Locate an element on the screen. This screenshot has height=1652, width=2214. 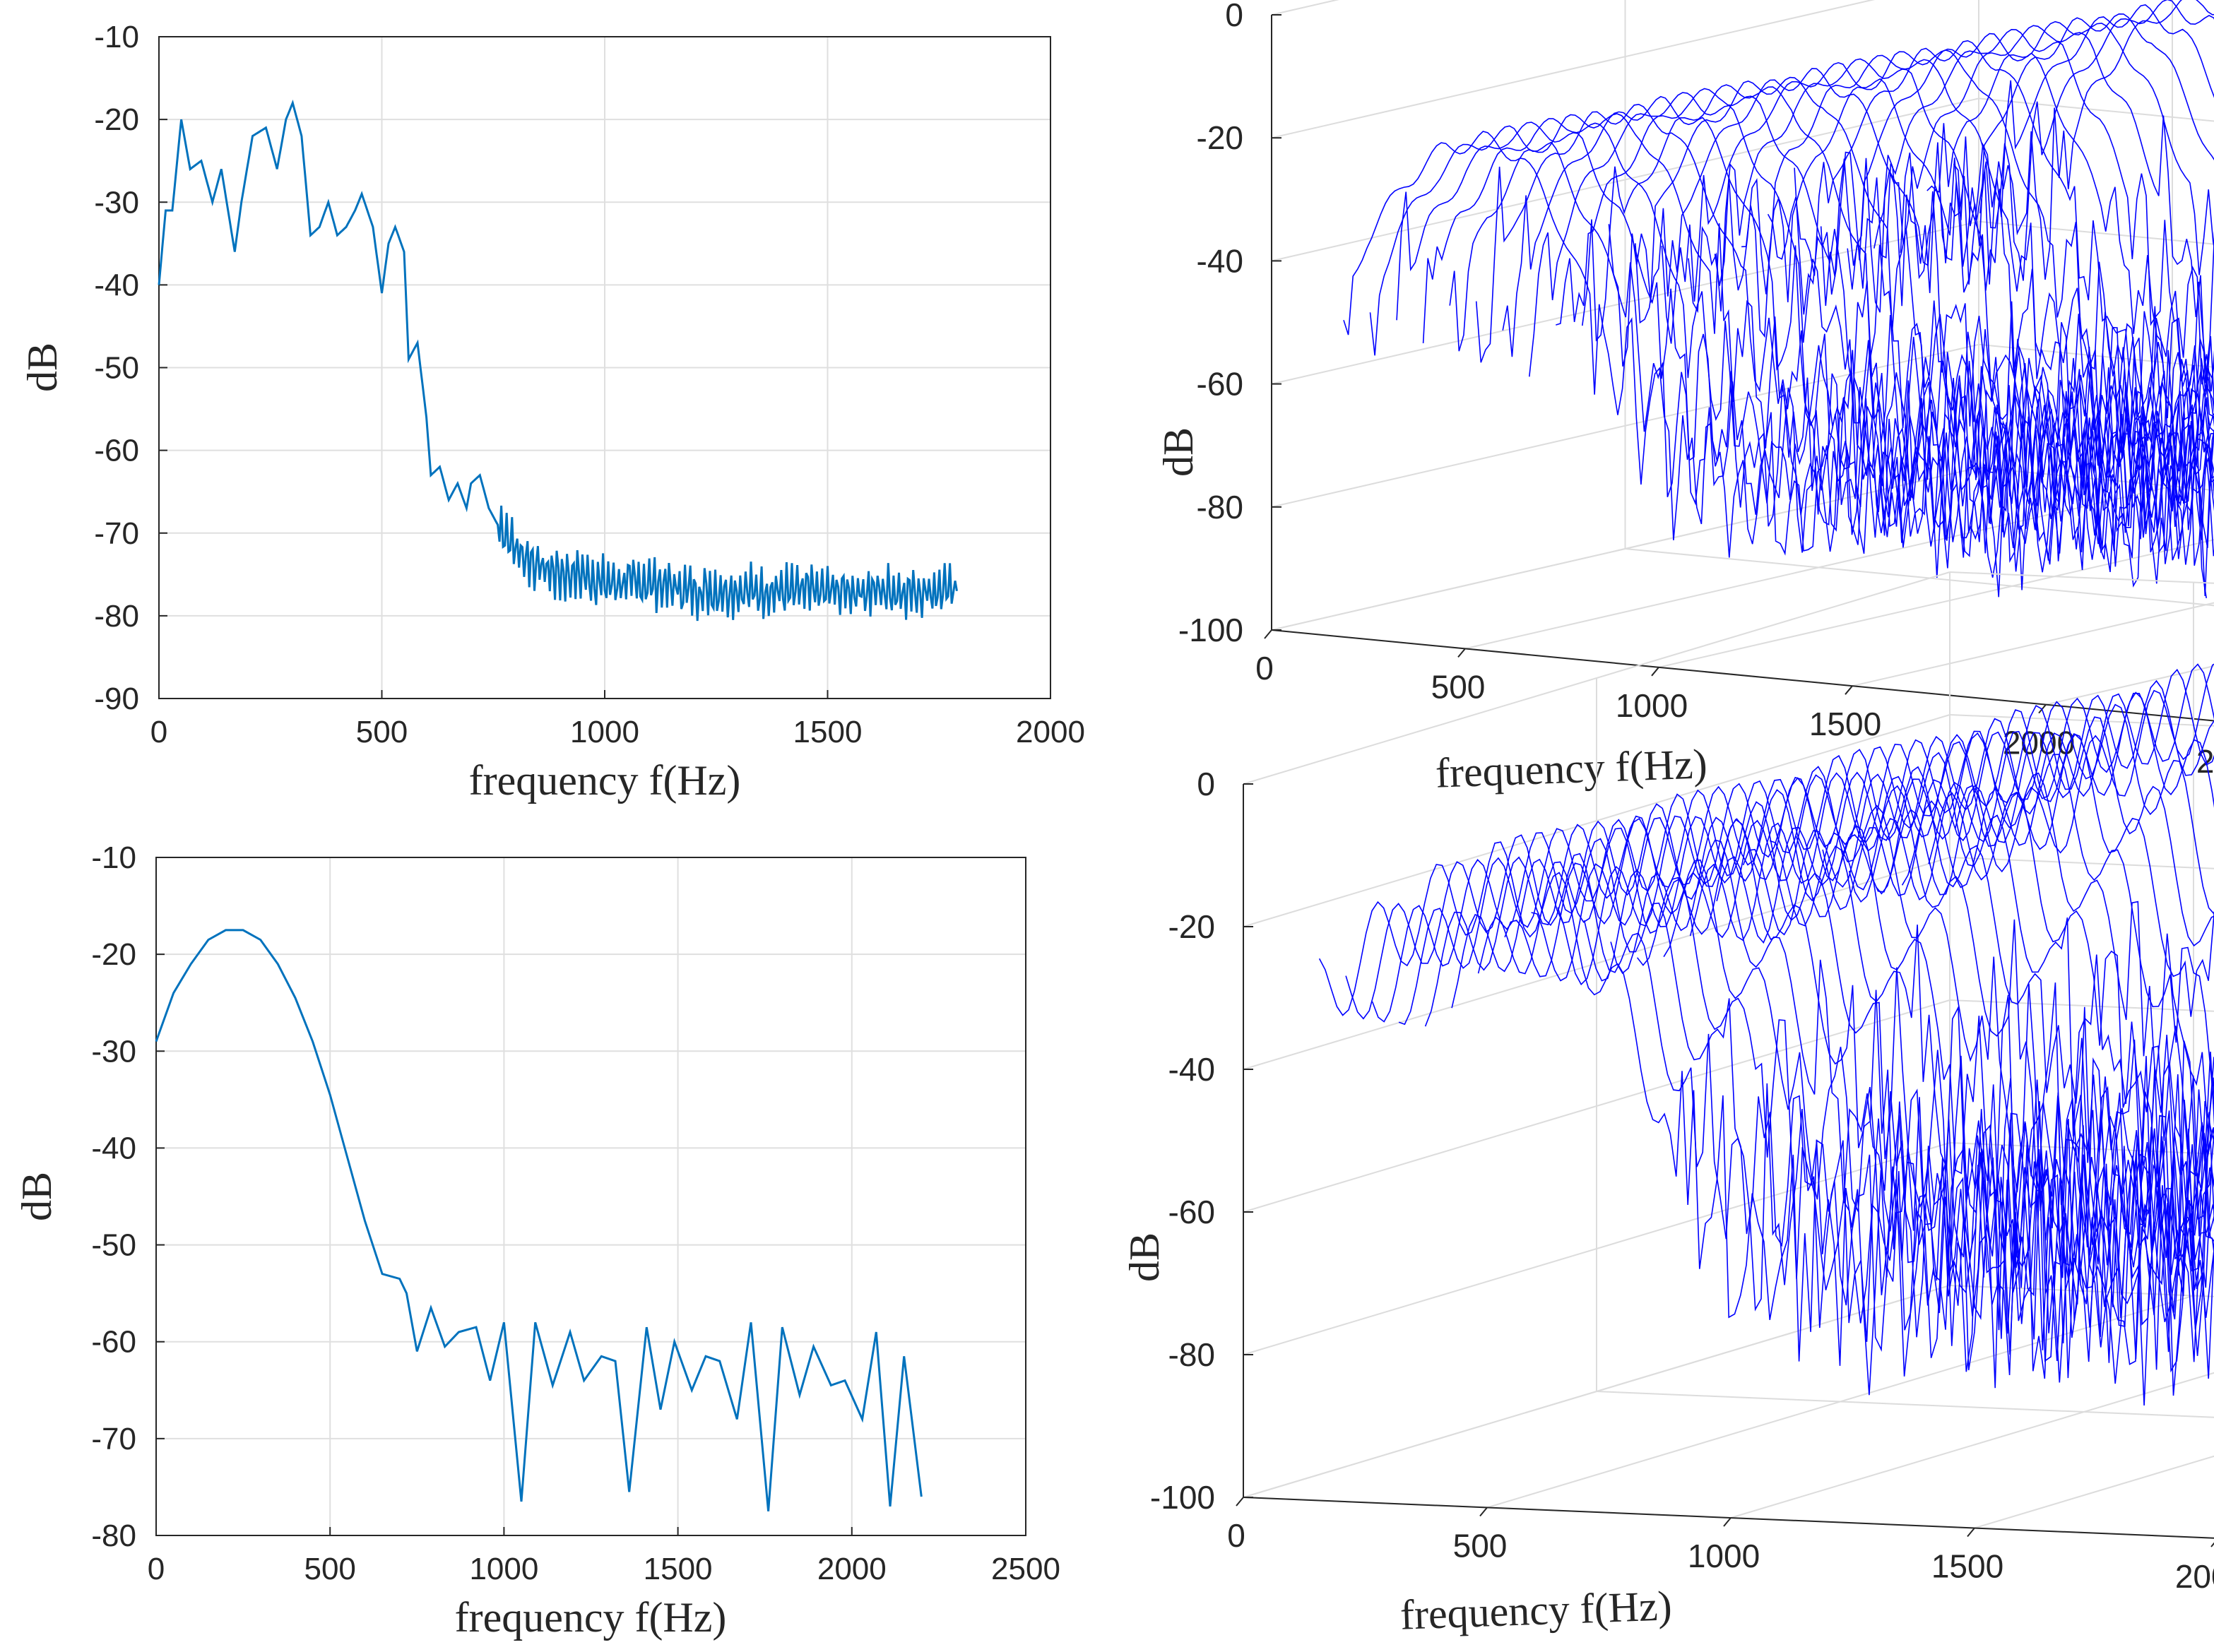
plot-top-left-ylabel: dB is located at coordinates (42, 367).